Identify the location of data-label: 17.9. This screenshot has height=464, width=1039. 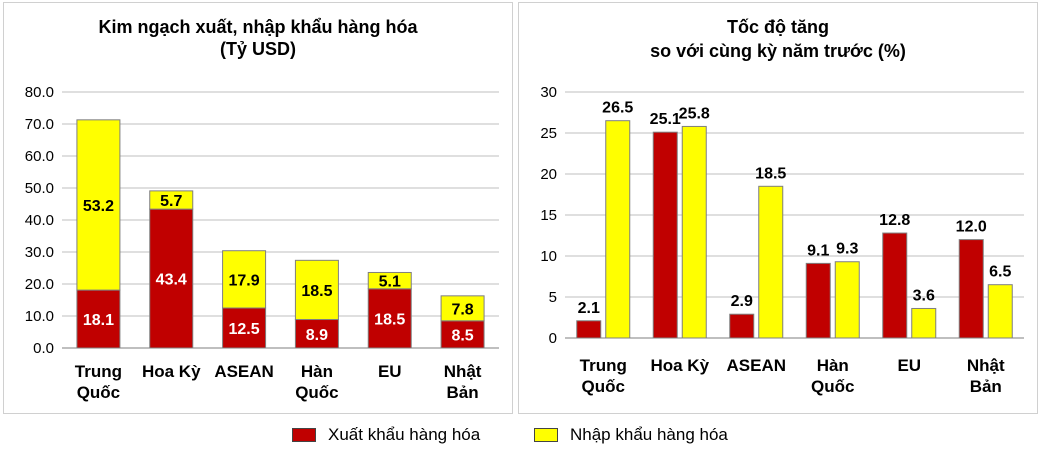
(244, 280).